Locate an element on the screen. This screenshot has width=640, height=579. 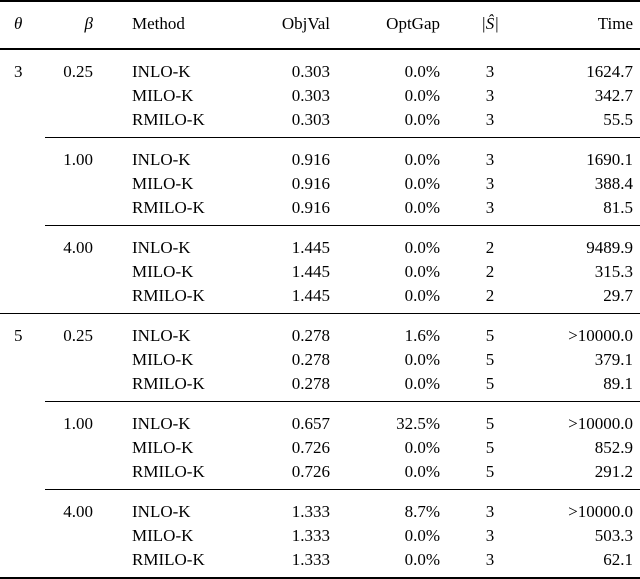
cell-time: 379.1 is located at coordinates (613, 359).